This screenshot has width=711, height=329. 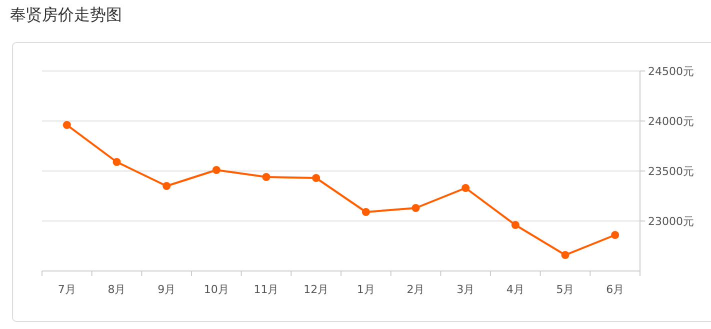 I want to click on y-tick-label: 23000元, so click(x=671, y=221).